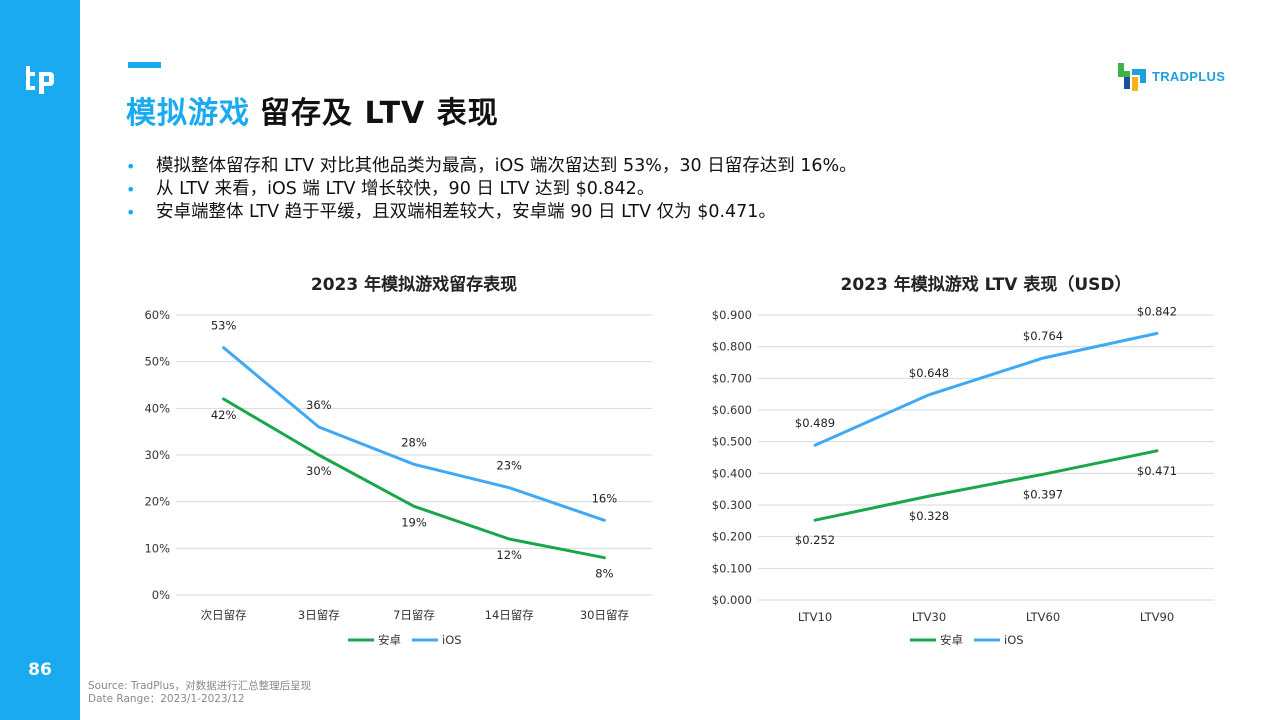  Describe the element at coordinates (1157, 311) in the screenshot. I see `data-label: $0.842` at that location.